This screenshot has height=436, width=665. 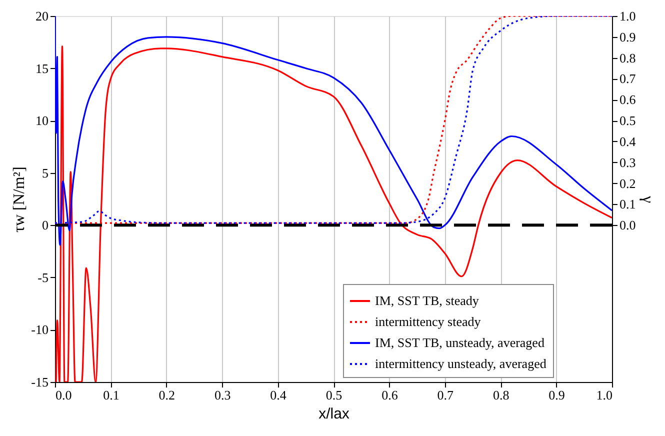 What do you see at coordinates (604, 395) in the screenshot?
I see `x-tick-label: 1.0` at bounding box center [604, 395].